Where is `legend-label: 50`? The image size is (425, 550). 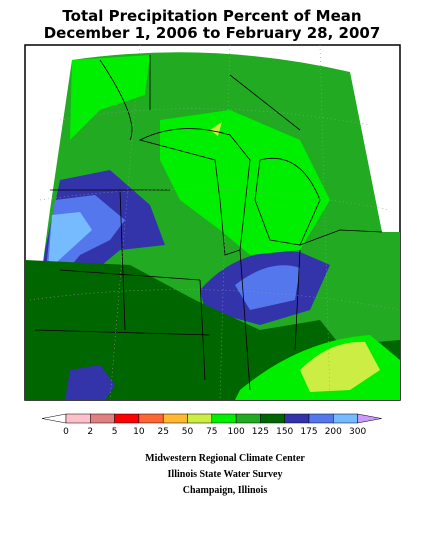
legend-label: 50 is located at coordinates (188, 432).